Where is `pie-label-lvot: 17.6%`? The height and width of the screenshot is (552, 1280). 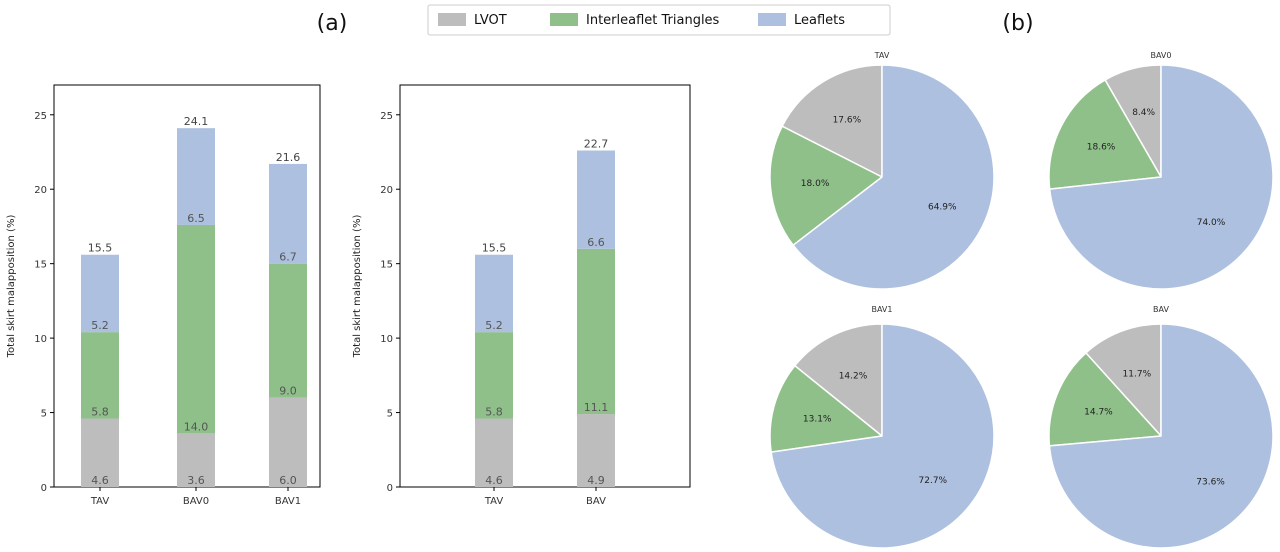
pie-label-lvot: 17.6% is located at coordinates (847, 121).